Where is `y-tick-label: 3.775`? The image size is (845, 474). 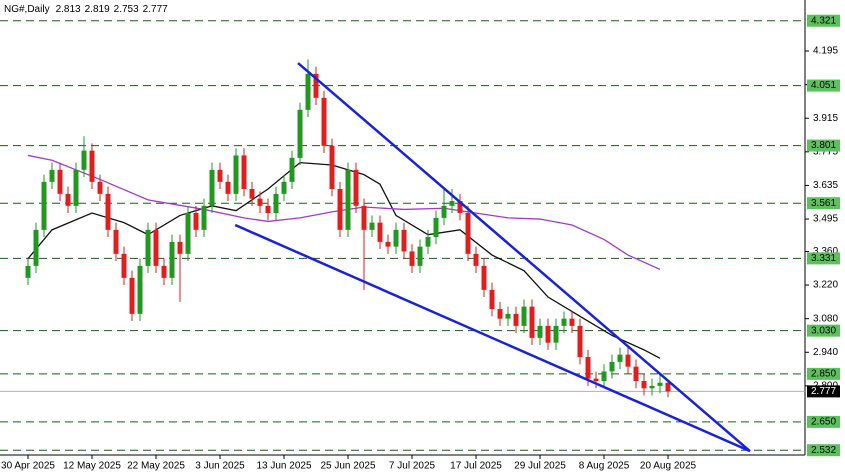
y-tick-label: 3.775 is located at coordinates (825, 151).